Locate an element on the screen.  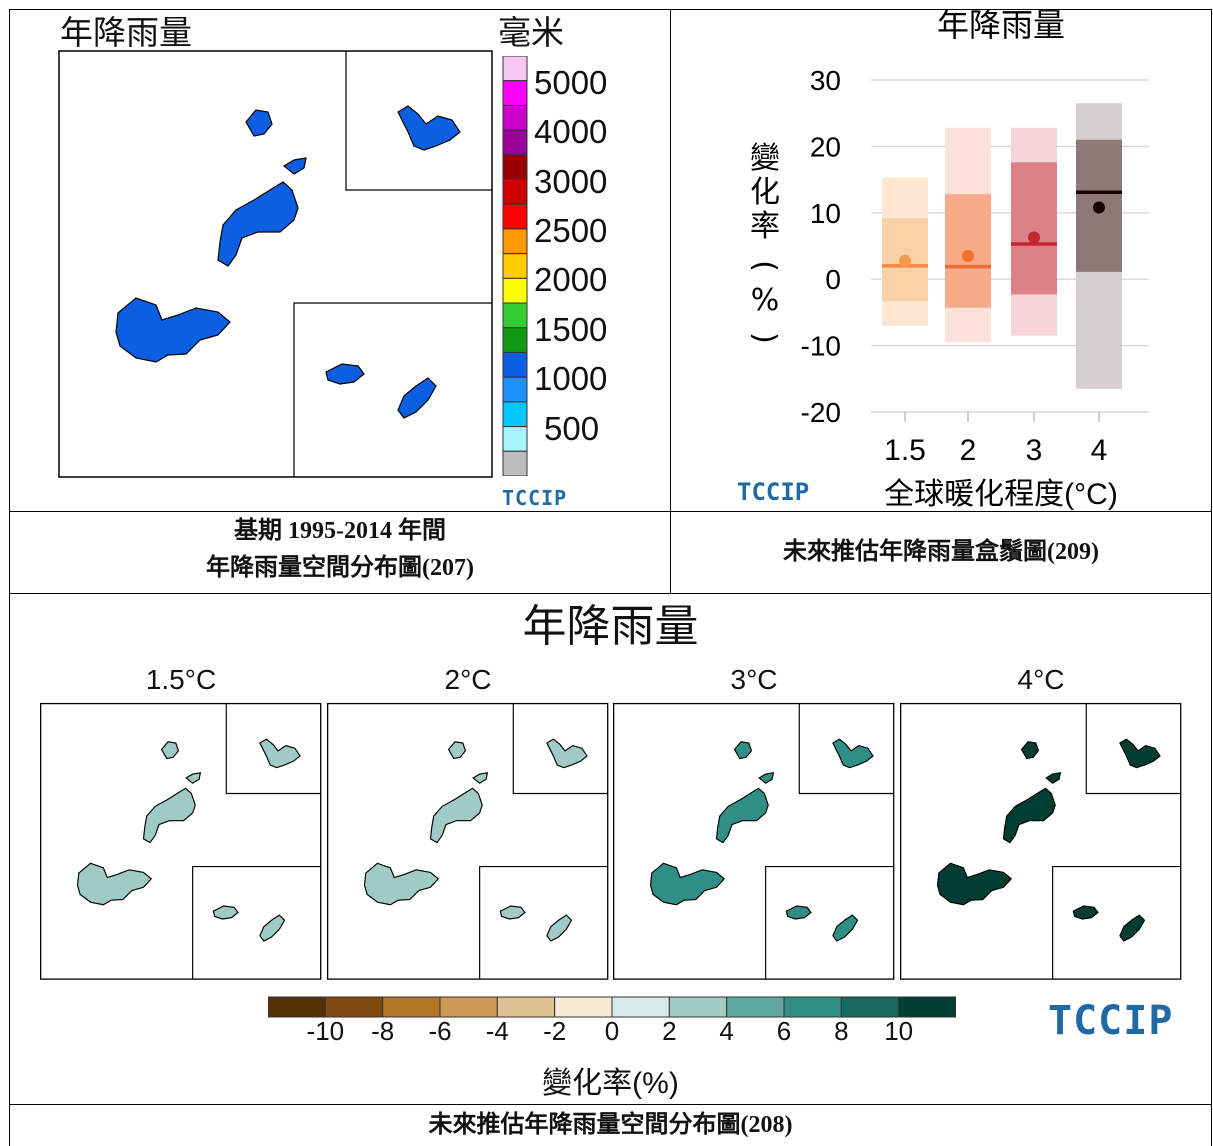
boxplot-logo: TCCIP is located at coordinates (773, 492).